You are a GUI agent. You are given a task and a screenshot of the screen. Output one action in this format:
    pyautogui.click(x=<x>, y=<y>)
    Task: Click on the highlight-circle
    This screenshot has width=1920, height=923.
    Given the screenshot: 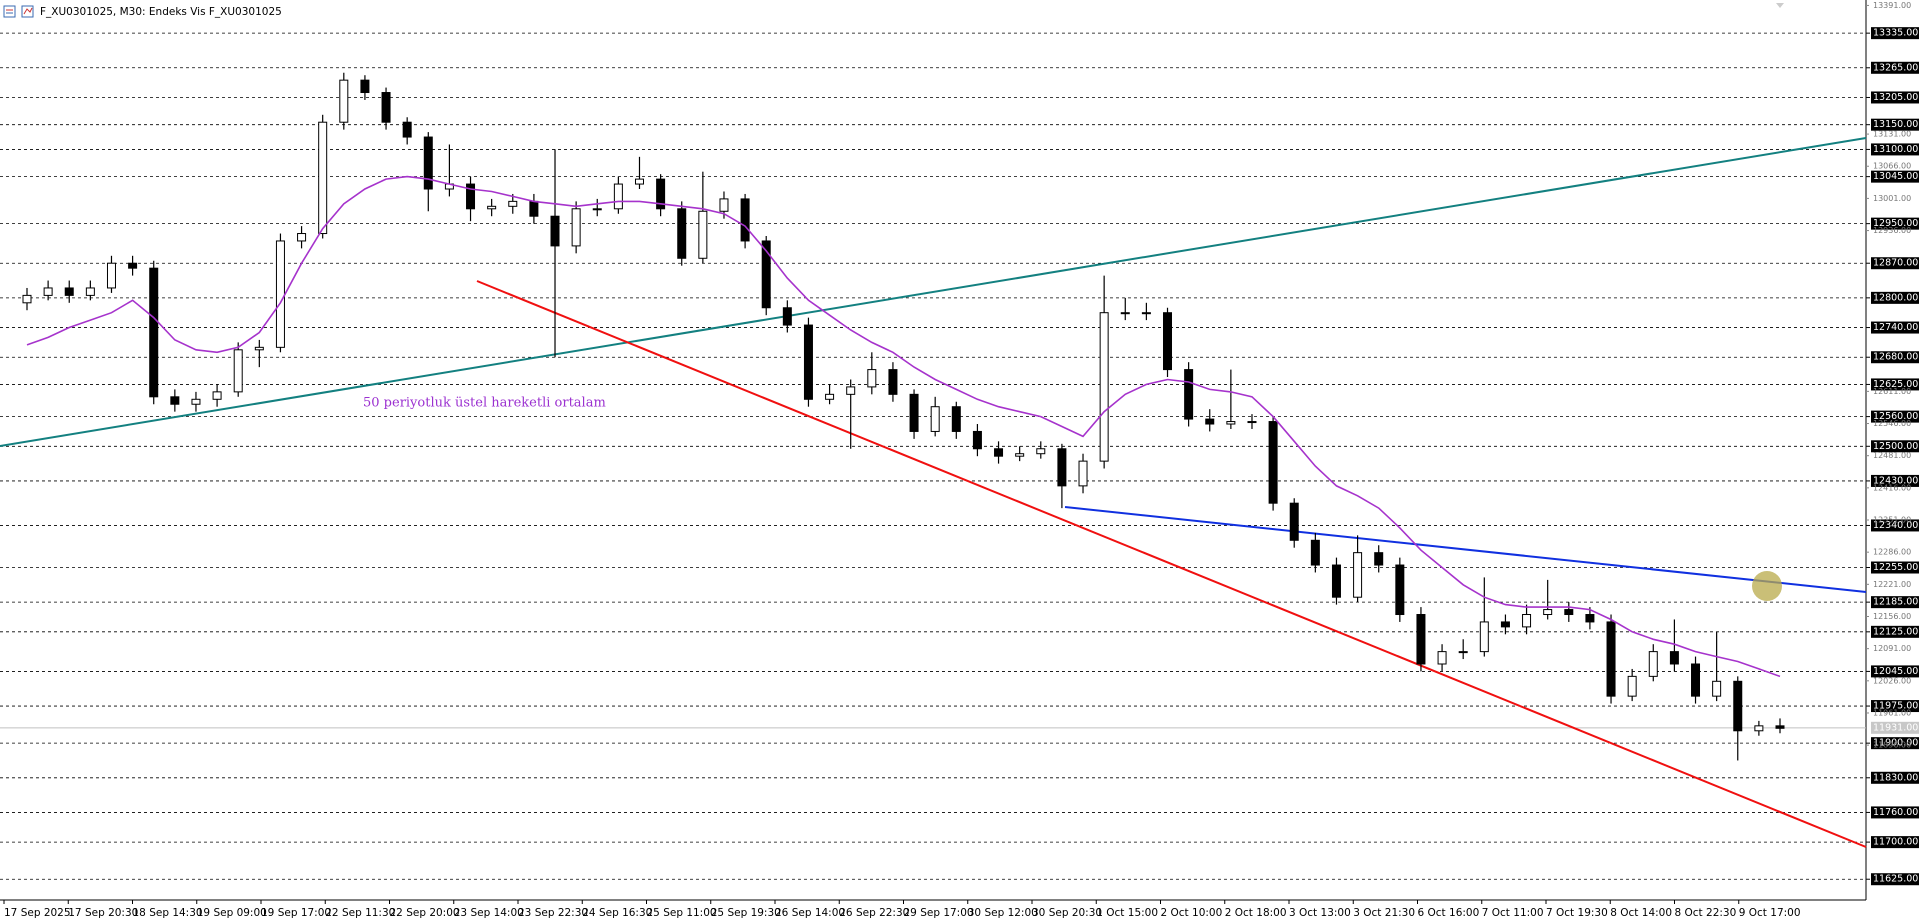 What is the action you would take?
    pyautogui.click(x=1767, y=586)
    